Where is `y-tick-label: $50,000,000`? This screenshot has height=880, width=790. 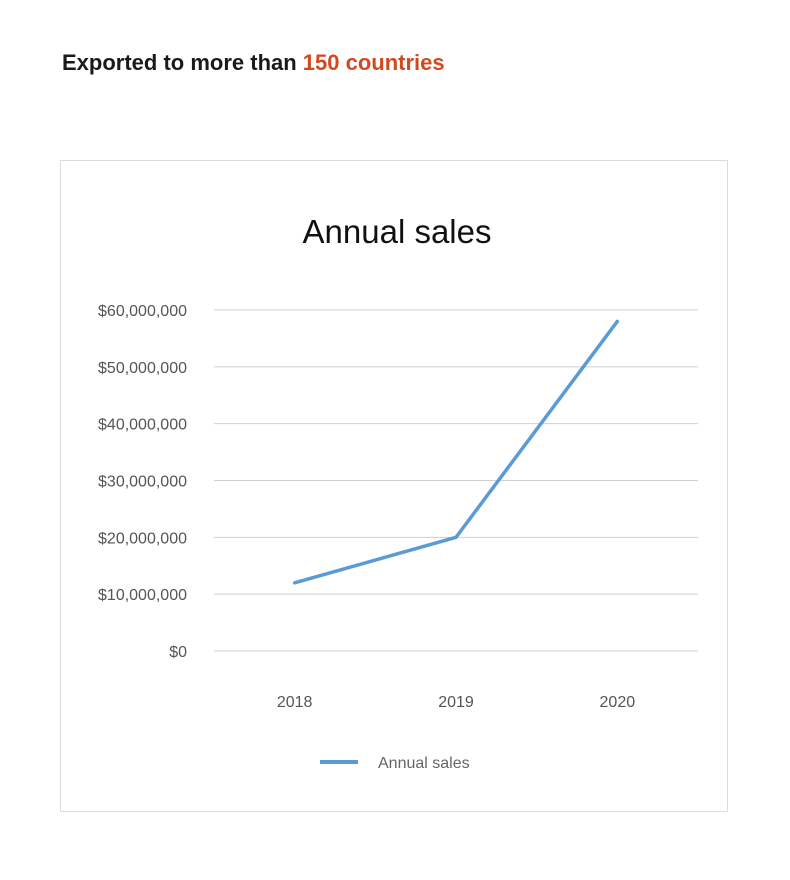
y-tick-label: $50,000,000 is located at coordinates (142, 368).